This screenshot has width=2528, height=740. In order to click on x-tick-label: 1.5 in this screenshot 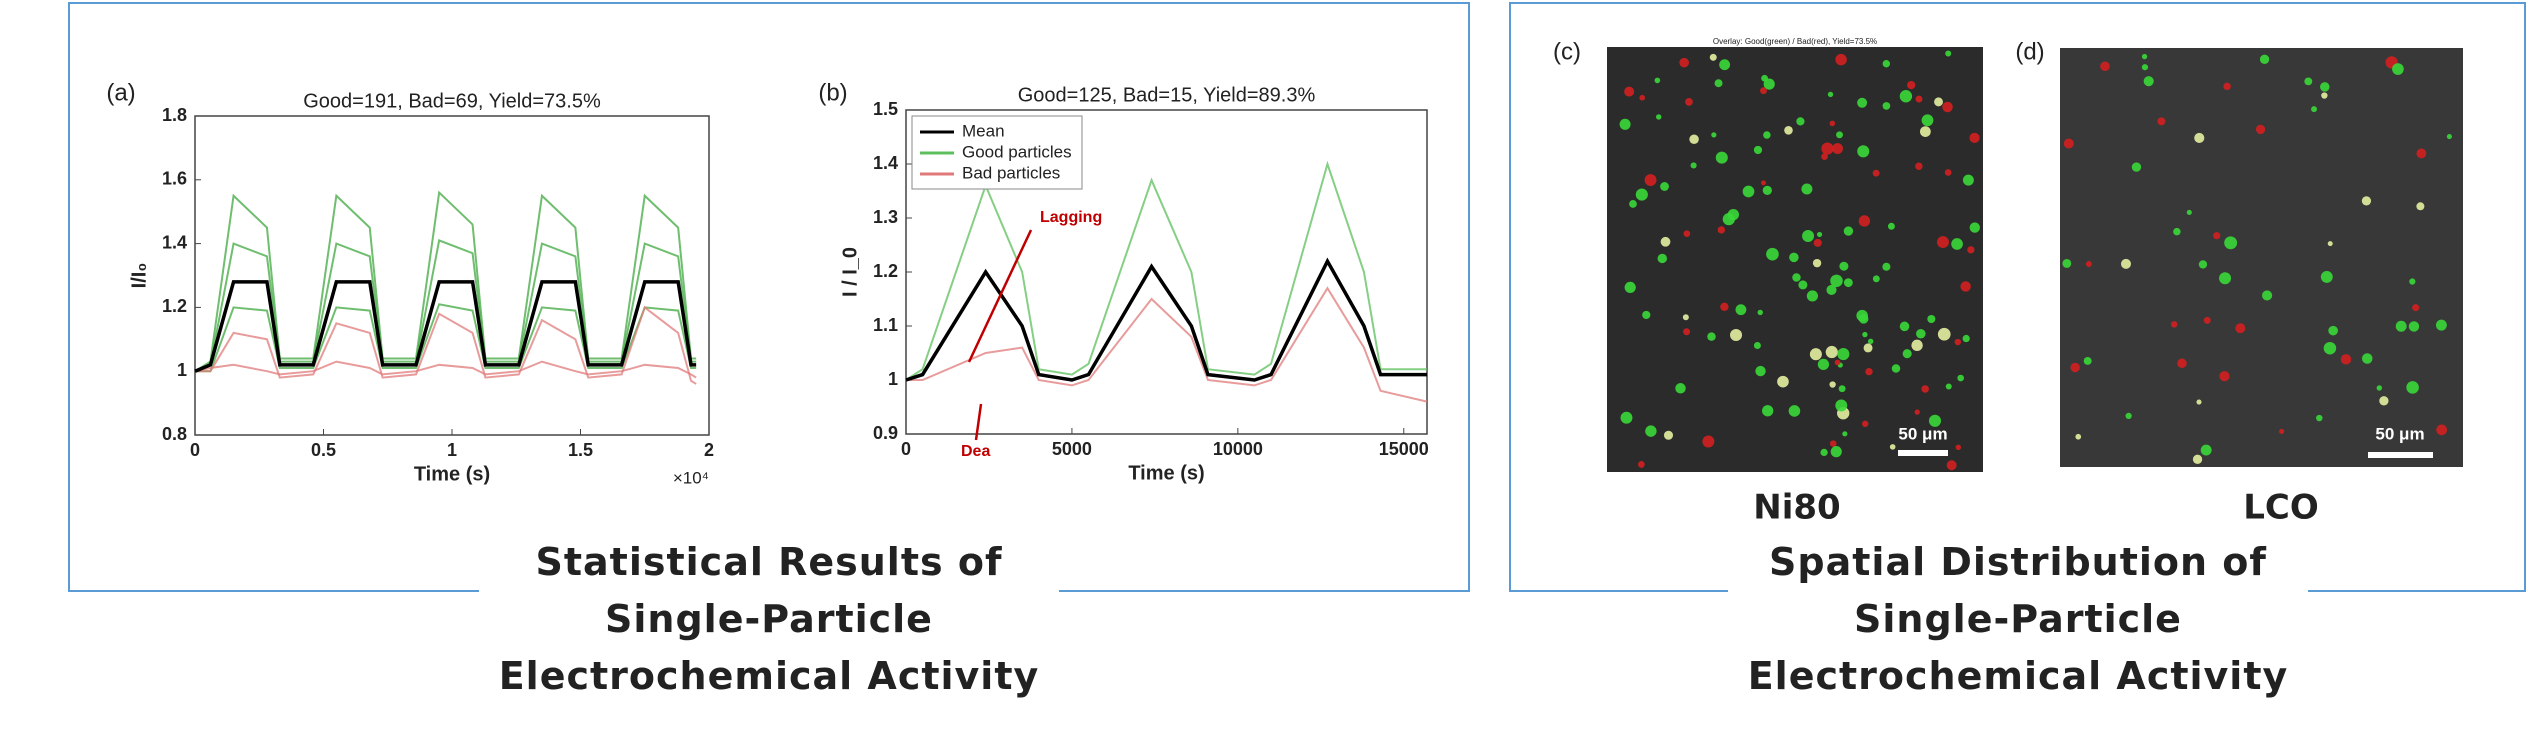, I will do `click(580, 450)`.